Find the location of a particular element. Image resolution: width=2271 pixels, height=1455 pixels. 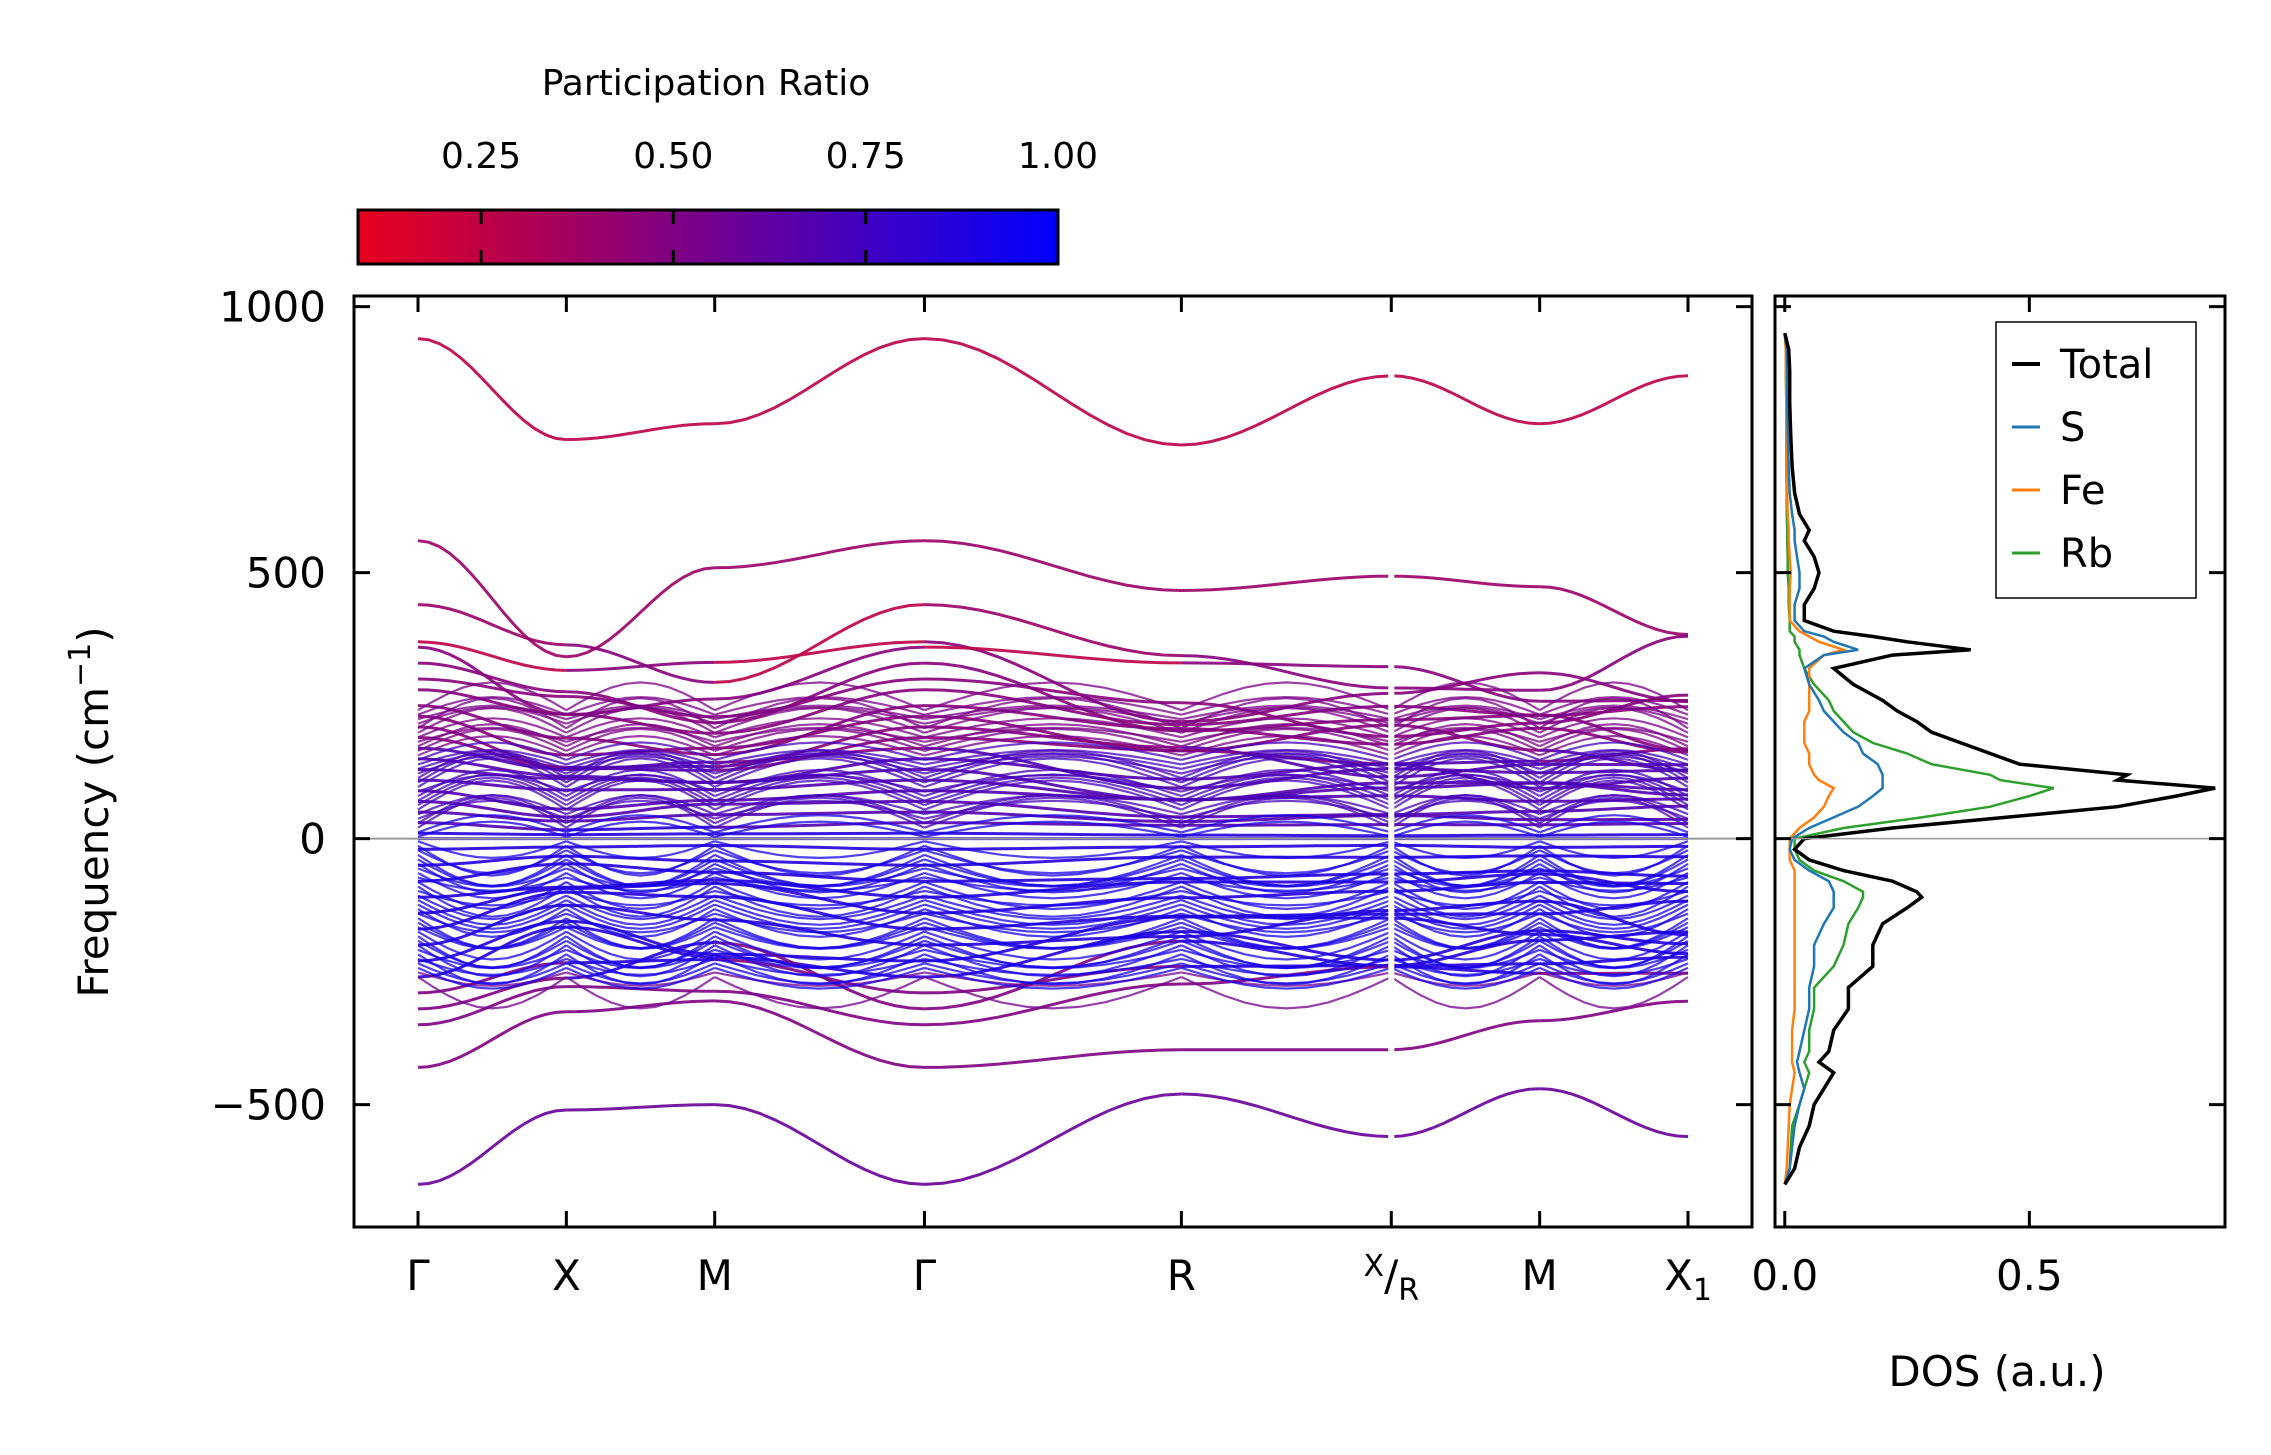

x-tick-label: Γ is located at coordinates (925, 1275).